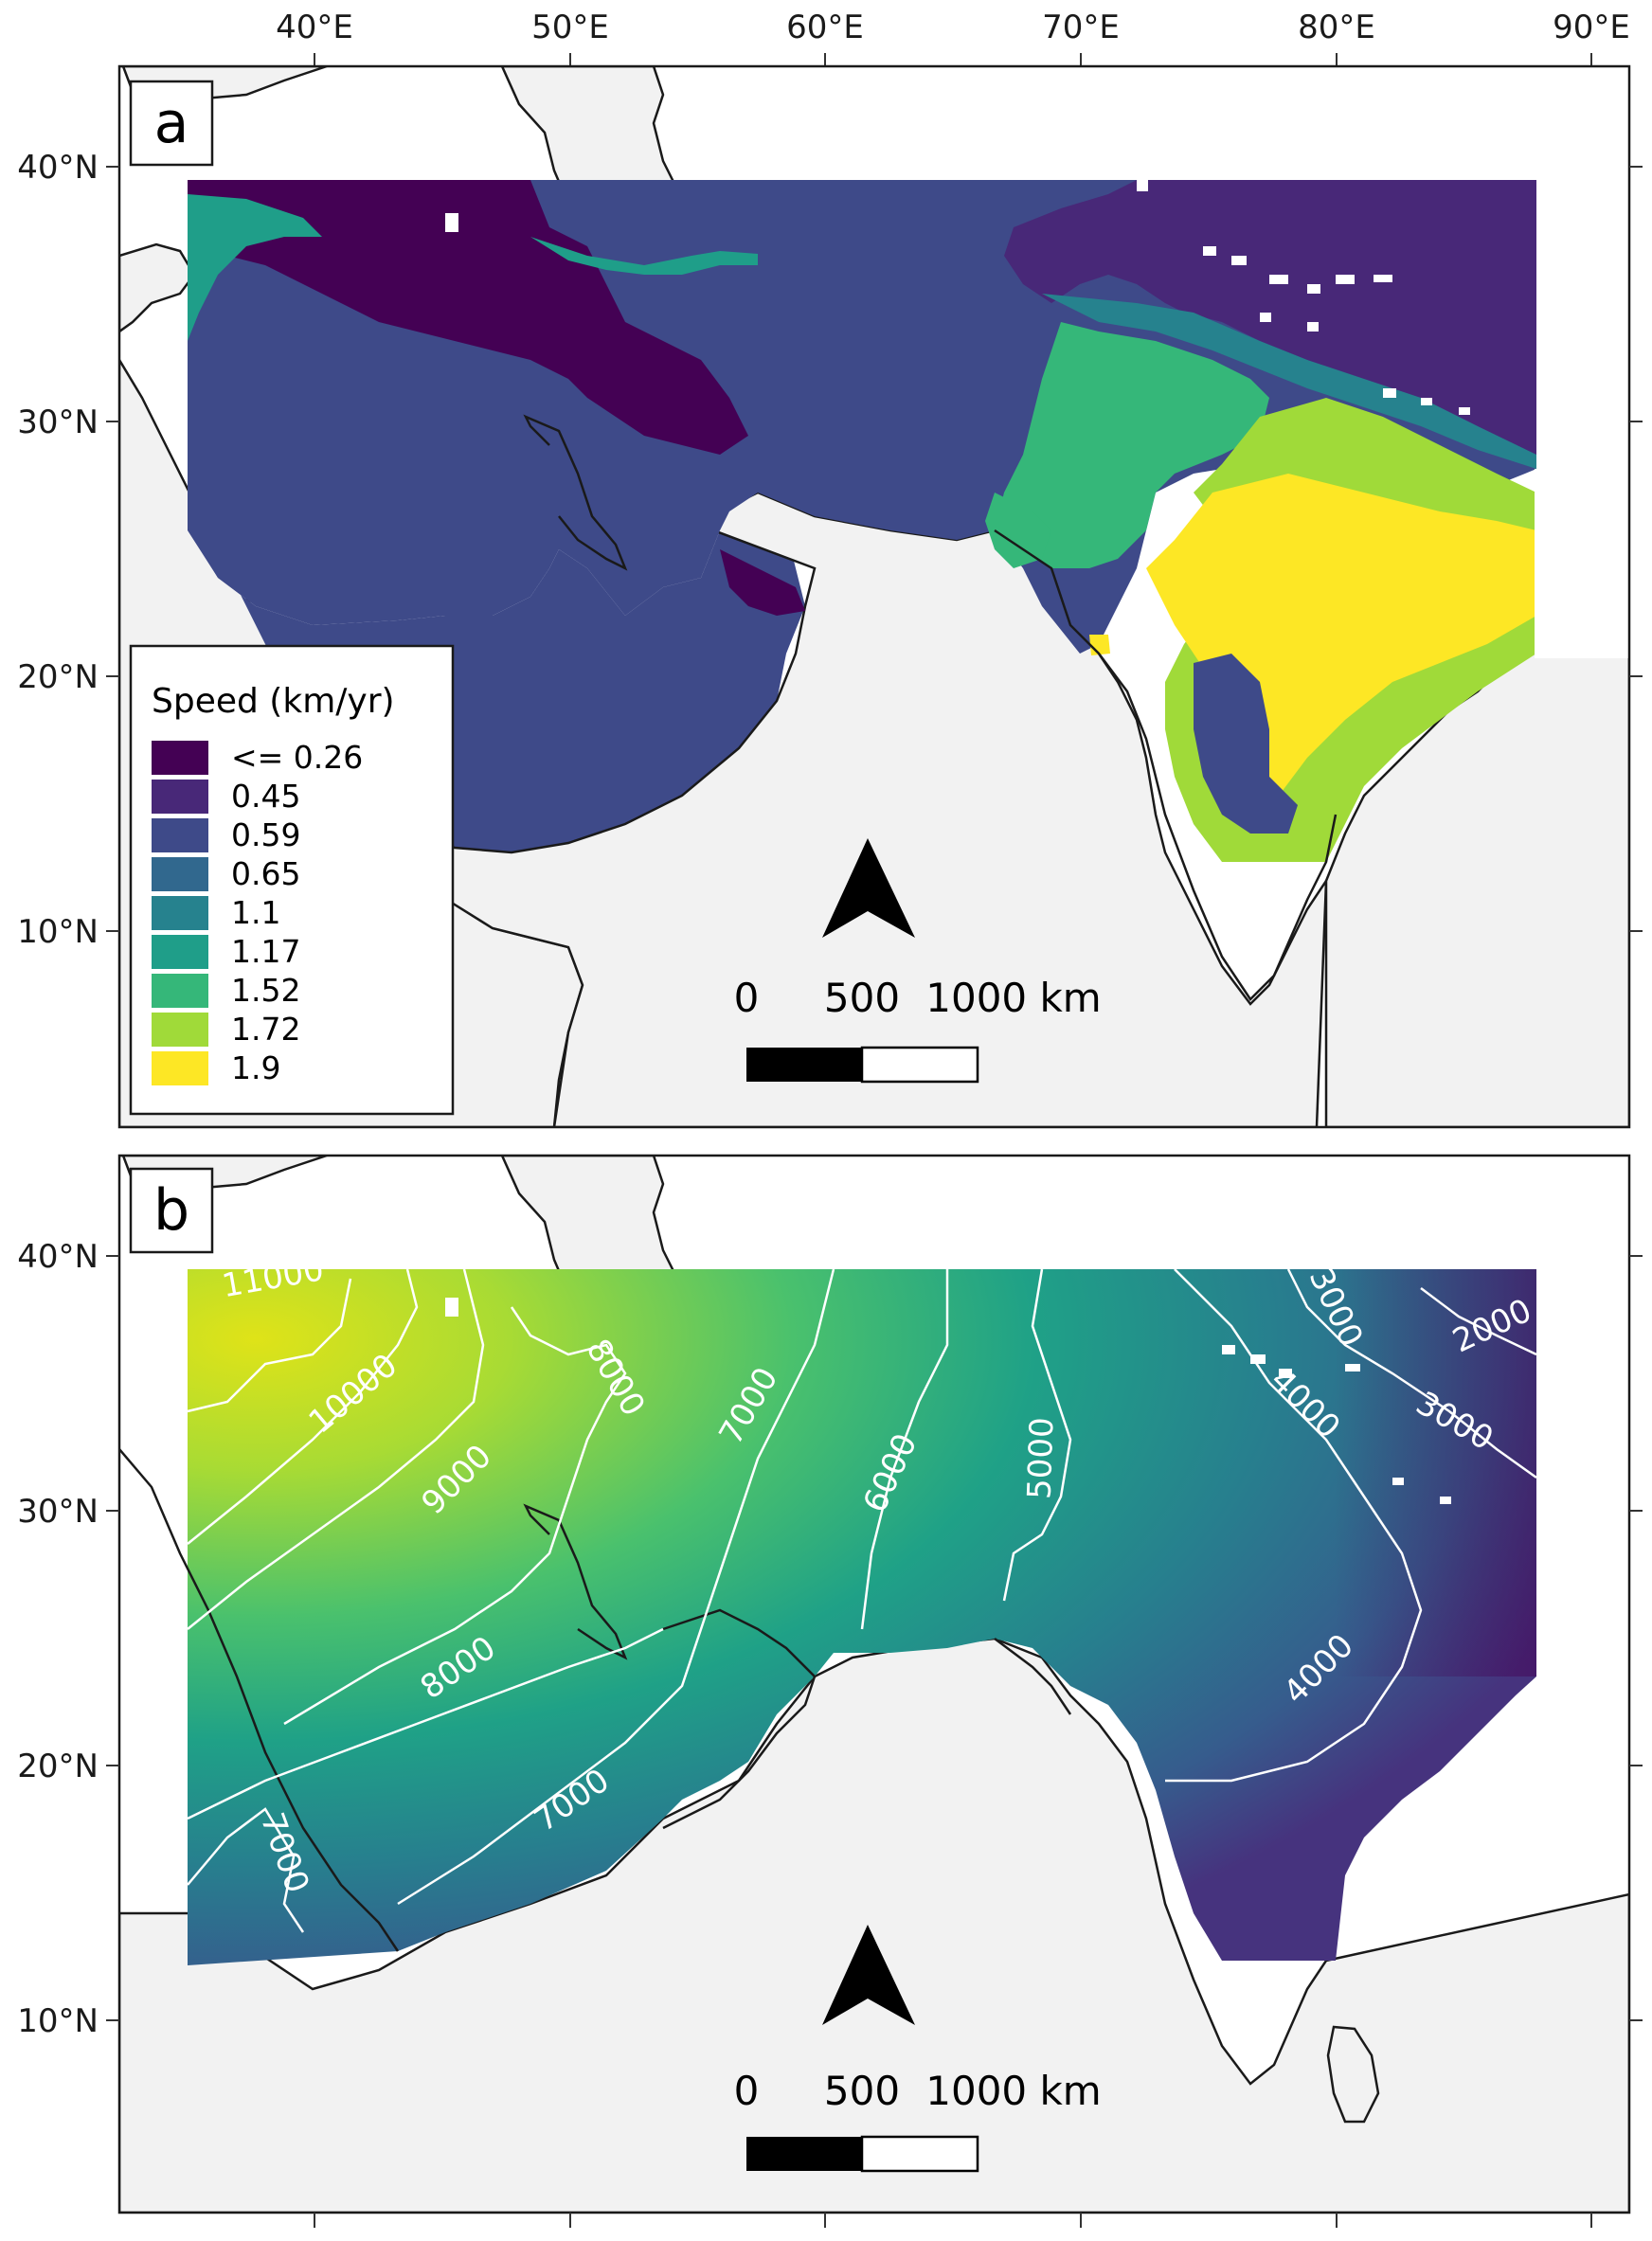 The height and width of the screenshot is (2241, 1652). Describe the element at coordinates (265, 873) in the screenshot. I see `legend-label: 0.65` at that location.